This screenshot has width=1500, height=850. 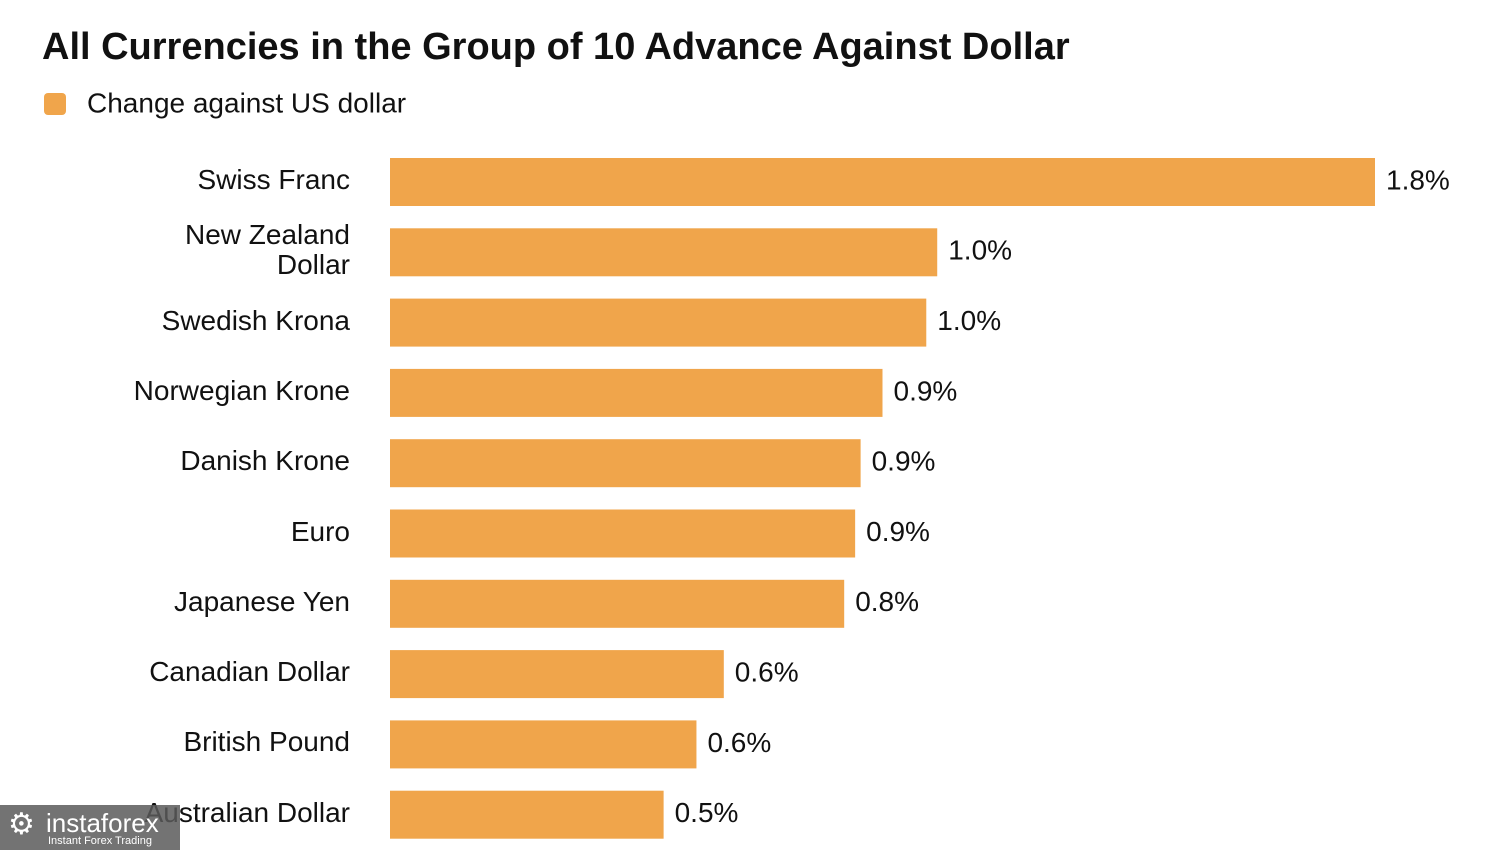 What do you see at coordinates (267, 250) in the screenshot?
I see `y-tick-label: New Zealand Dollar` at bounding box center [267, 250].